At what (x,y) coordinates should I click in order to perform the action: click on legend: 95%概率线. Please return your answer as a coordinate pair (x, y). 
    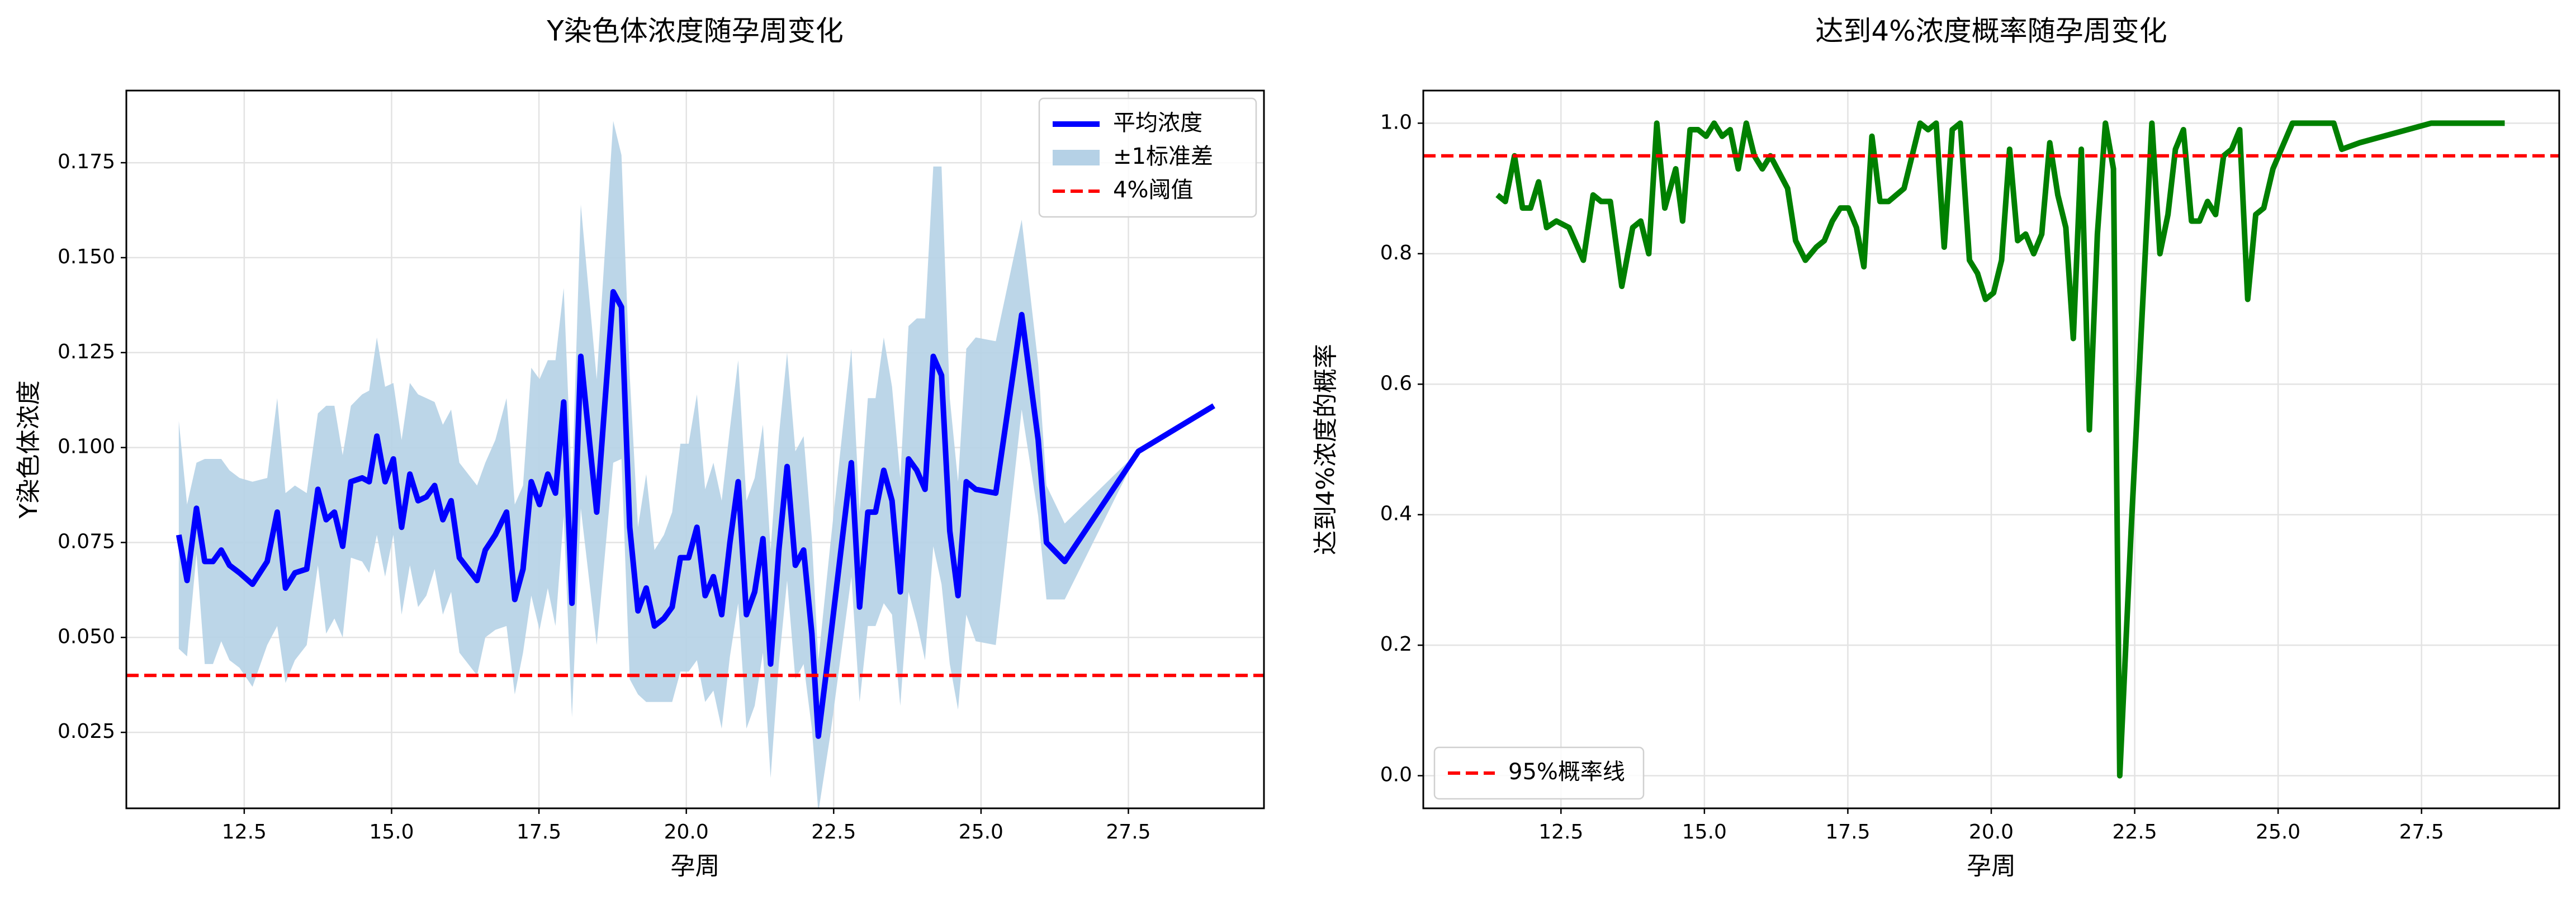
    Looking at the image, I should click on (1539, 773).